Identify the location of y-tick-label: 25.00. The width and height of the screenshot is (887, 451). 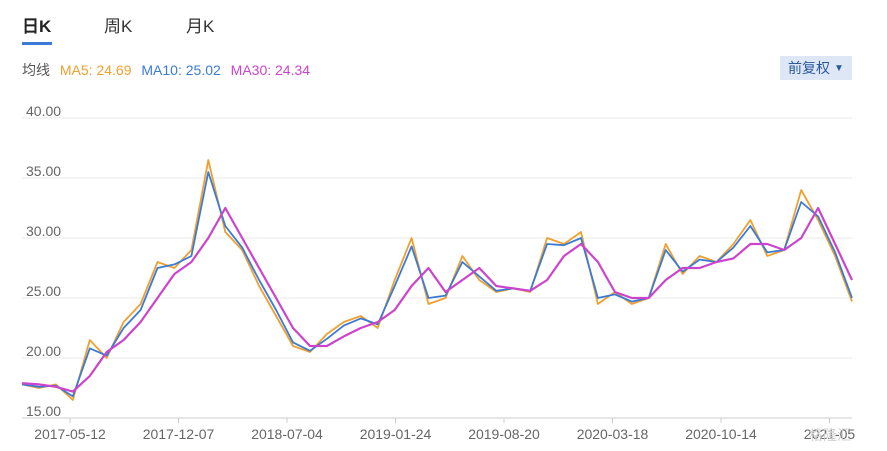
(43, 291).